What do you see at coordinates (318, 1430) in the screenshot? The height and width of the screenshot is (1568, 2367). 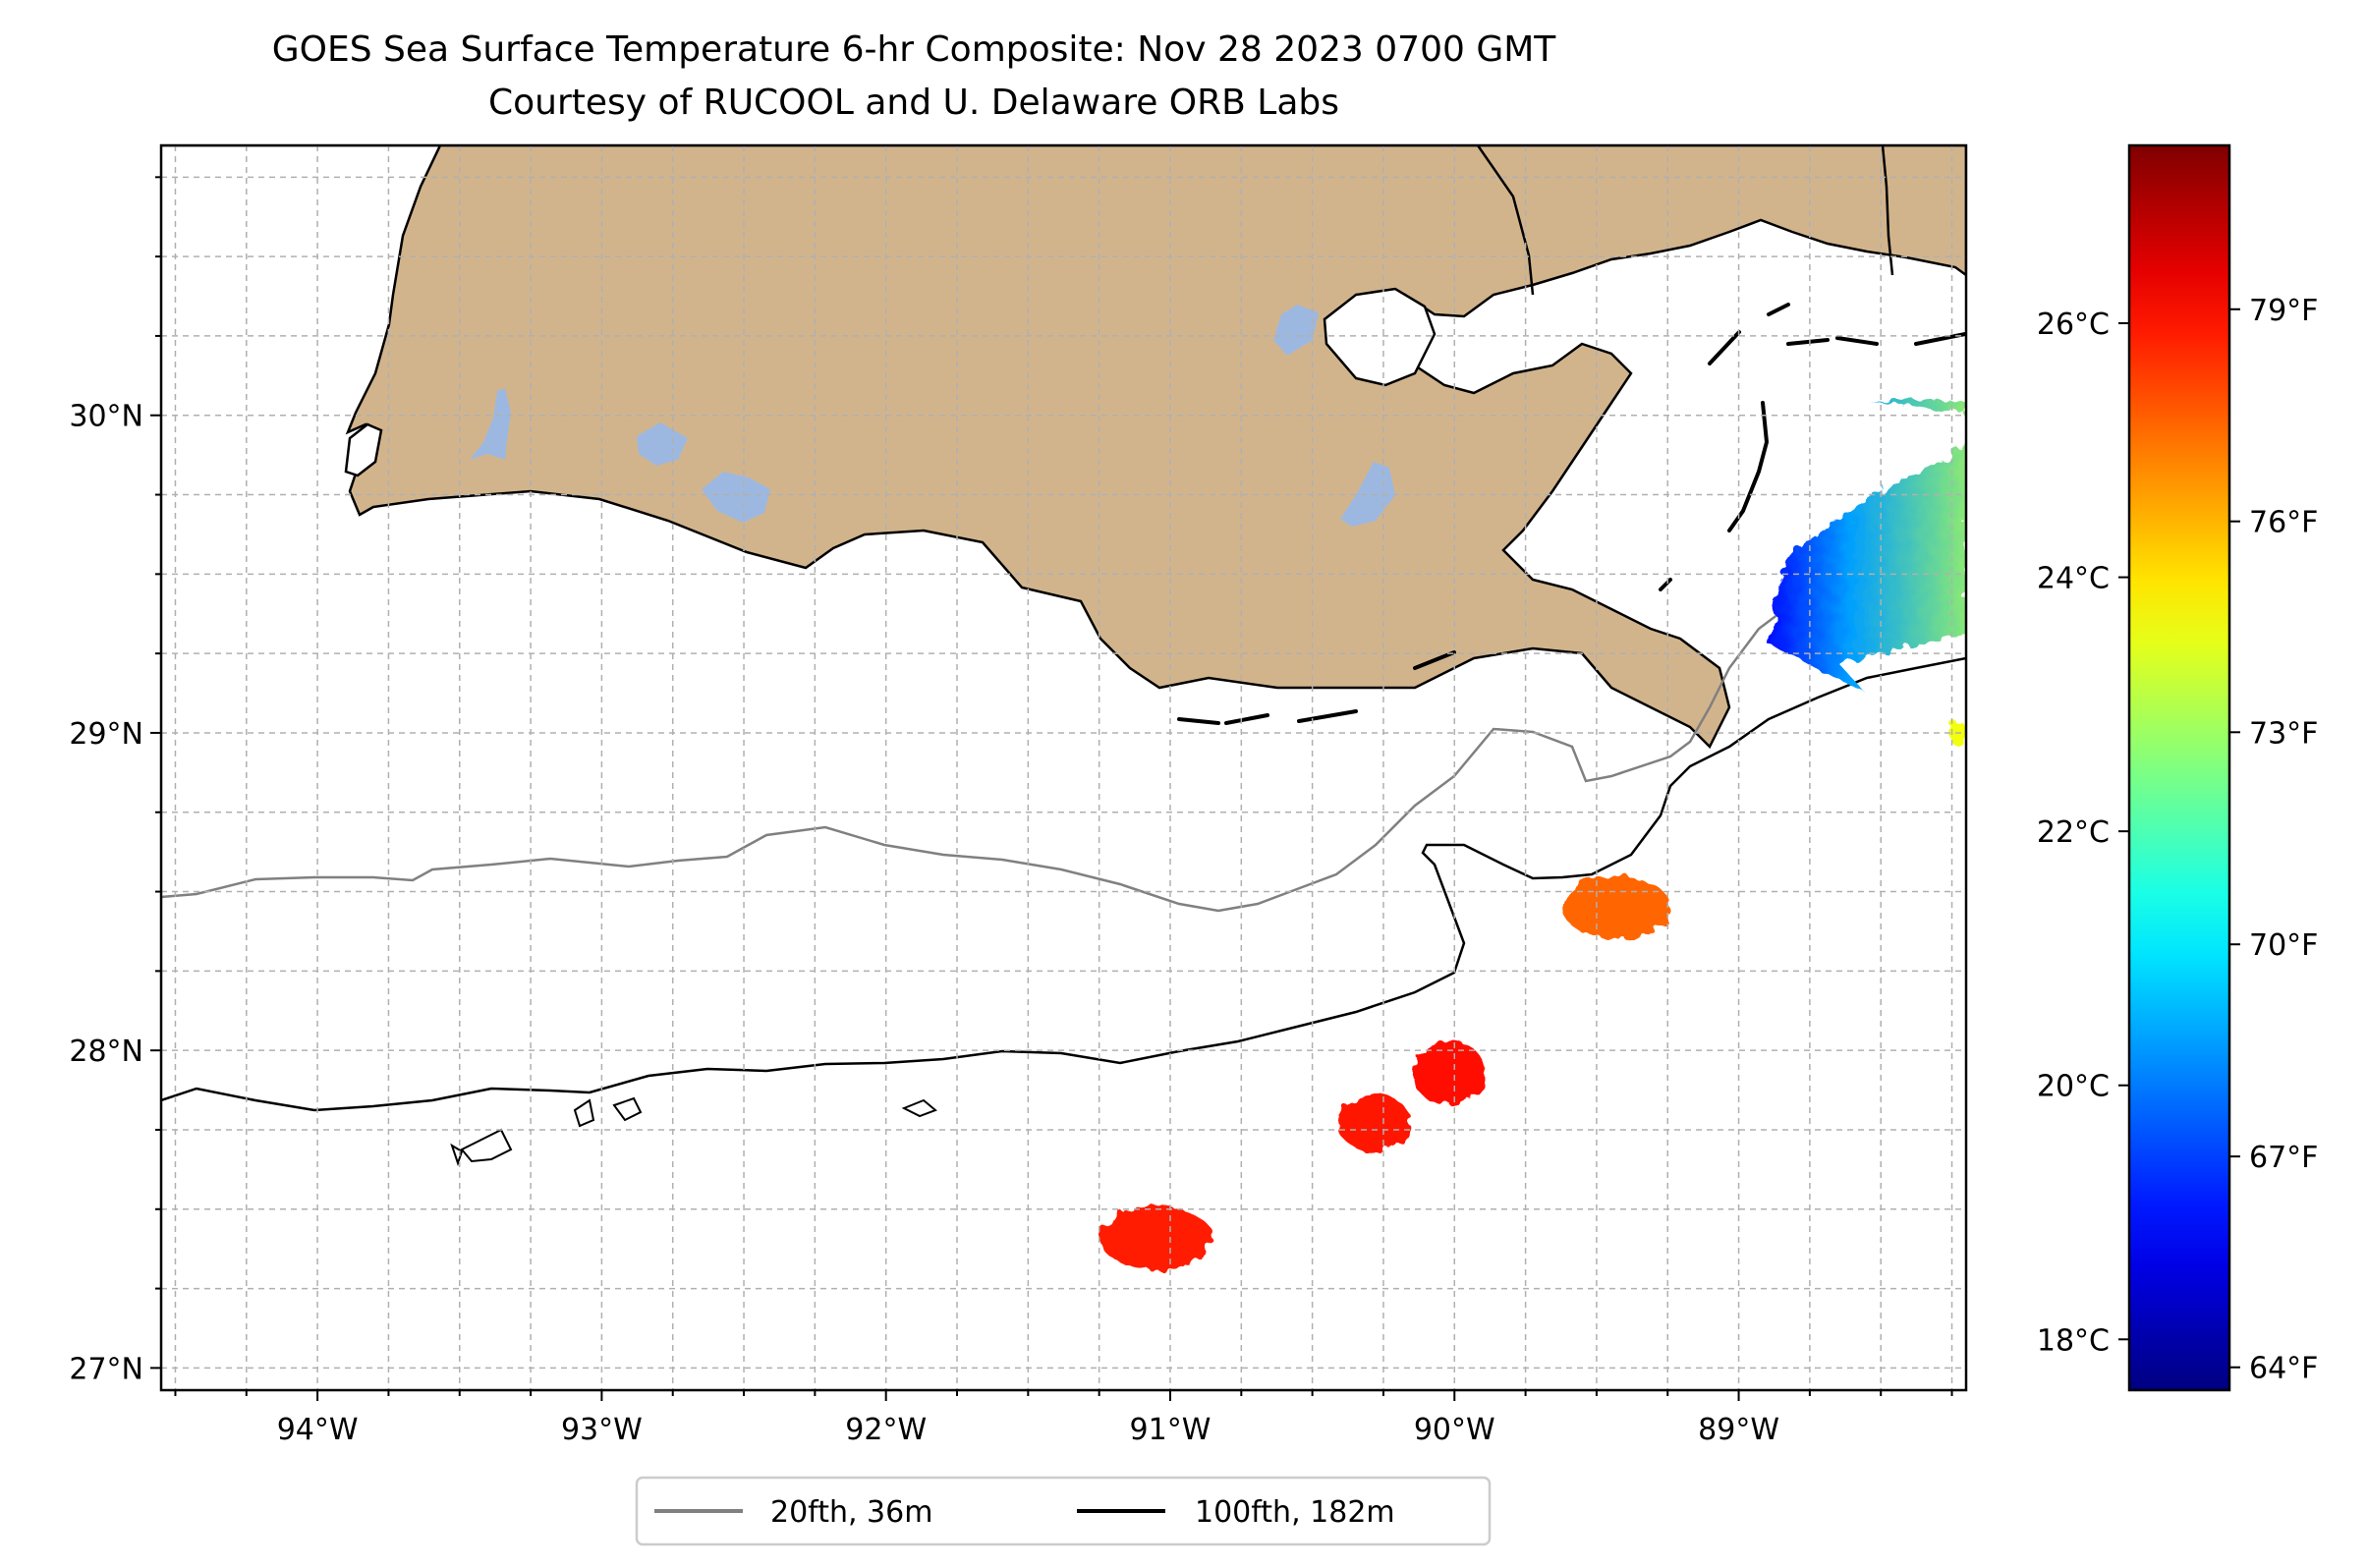 I see `x-tick-label: 94°W` at bounding box center [318, 1430].